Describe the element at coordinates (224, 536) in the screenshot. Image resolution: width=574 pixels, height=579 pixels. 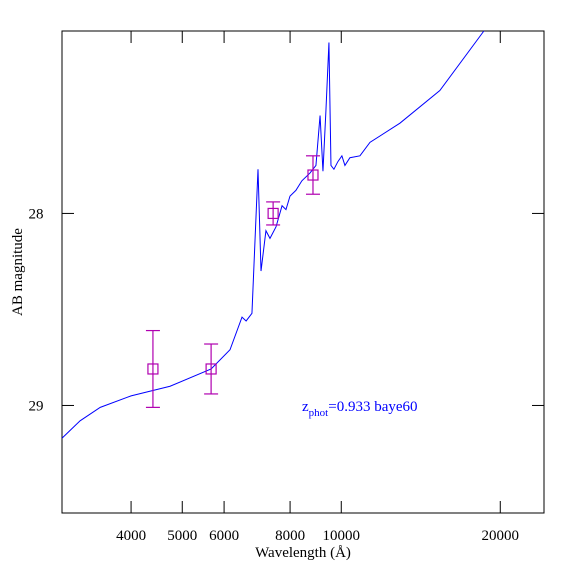
I see `x-tick-label: 6000` at that location.